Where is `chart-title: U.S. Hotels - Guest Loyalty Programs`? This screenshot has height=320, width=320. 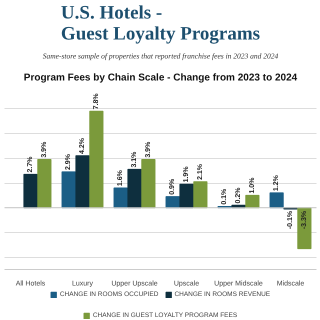
chart-title: U.S. Hotels - Guest Loyalty Programs is located at coordinates (160, 23).